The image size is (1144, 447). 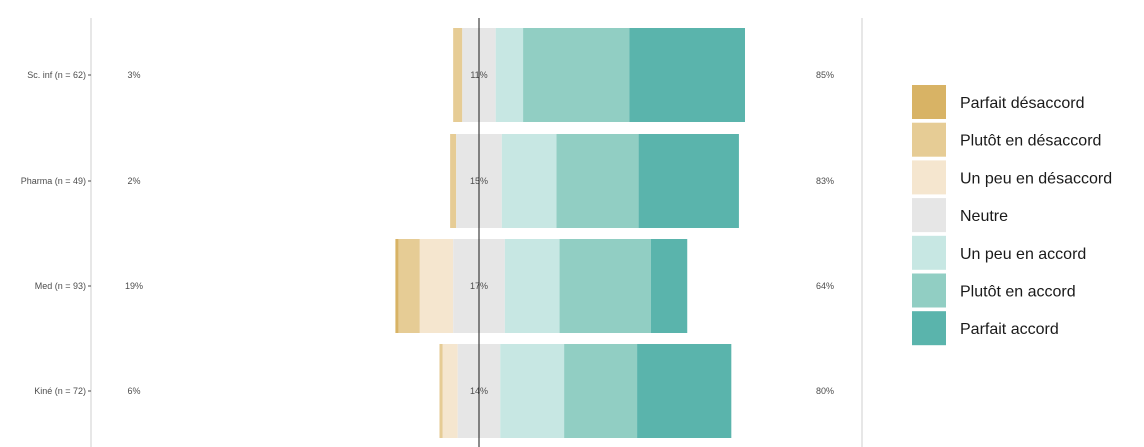 What do you see at coordinates (1036, 178) in the screenshot?
I see `legend-label: Un peu en désaccord` at bounding box center [1036, 178].